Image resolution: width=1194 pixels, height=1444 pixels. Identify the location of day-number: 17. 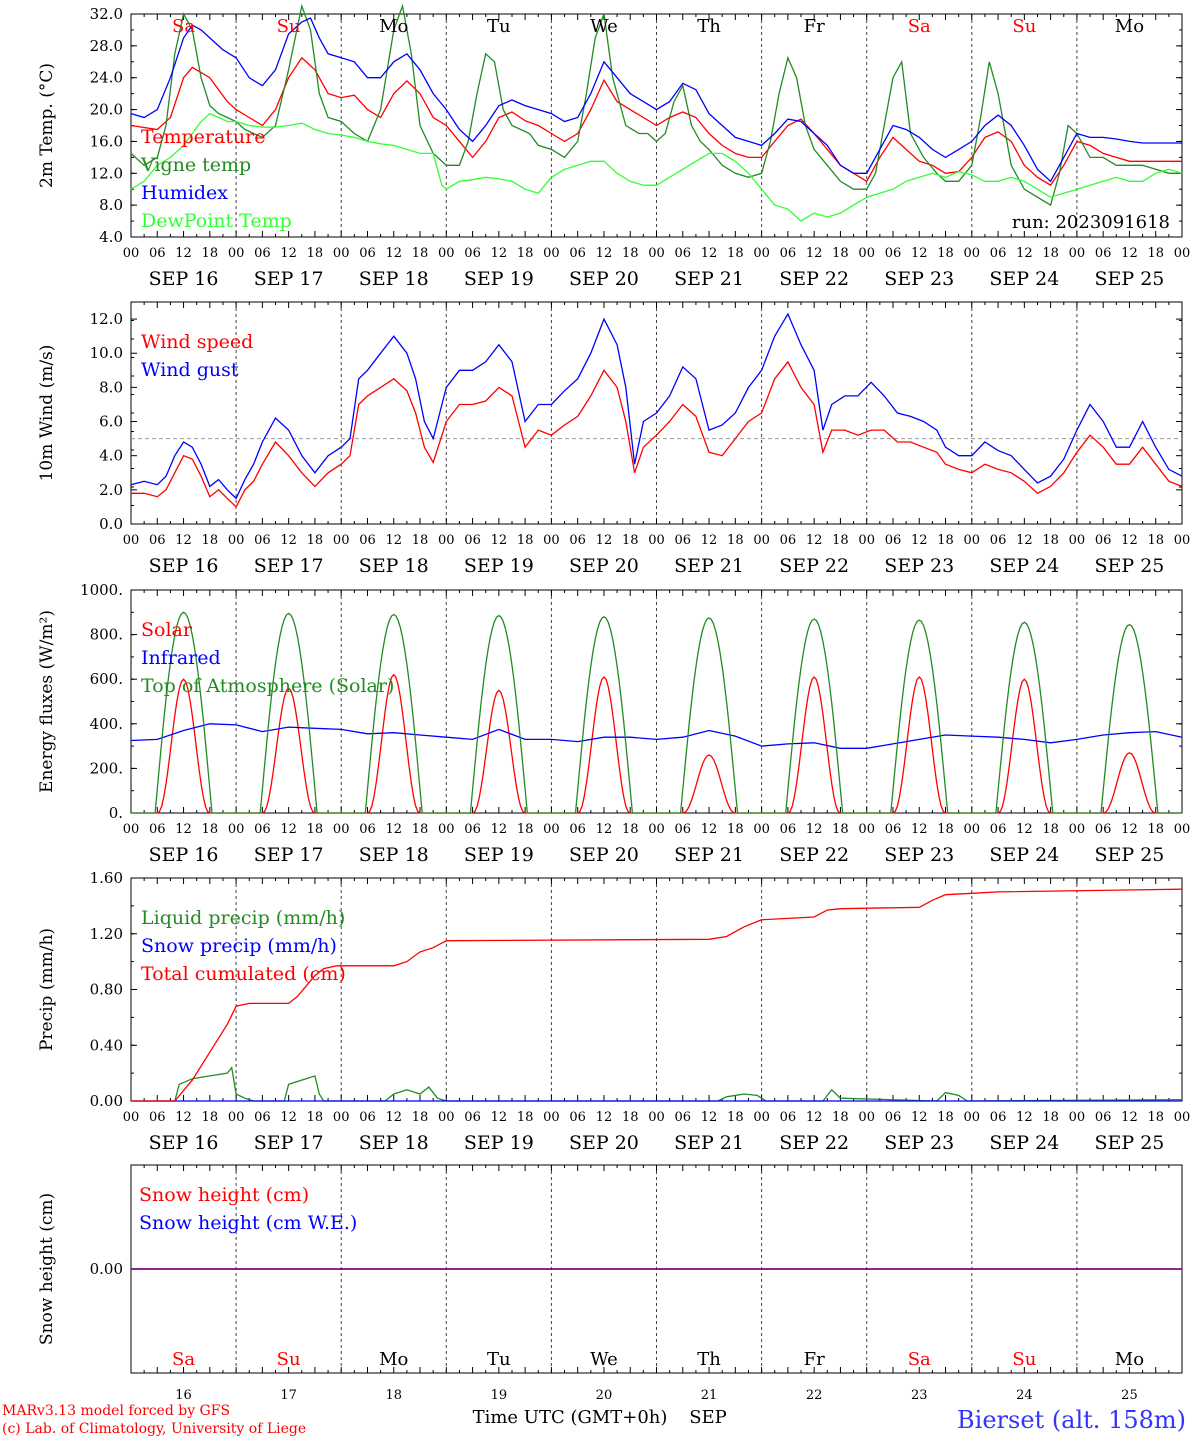
(288, 1395).